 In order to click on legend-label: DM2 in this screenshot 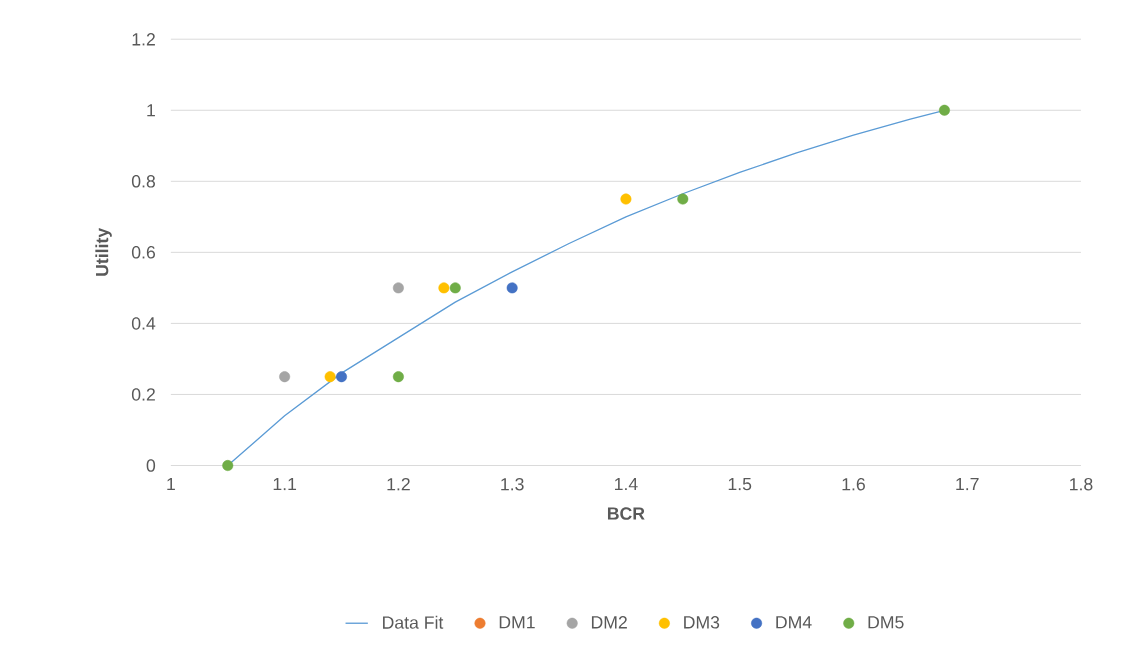, I will do `click(609, 622)`.